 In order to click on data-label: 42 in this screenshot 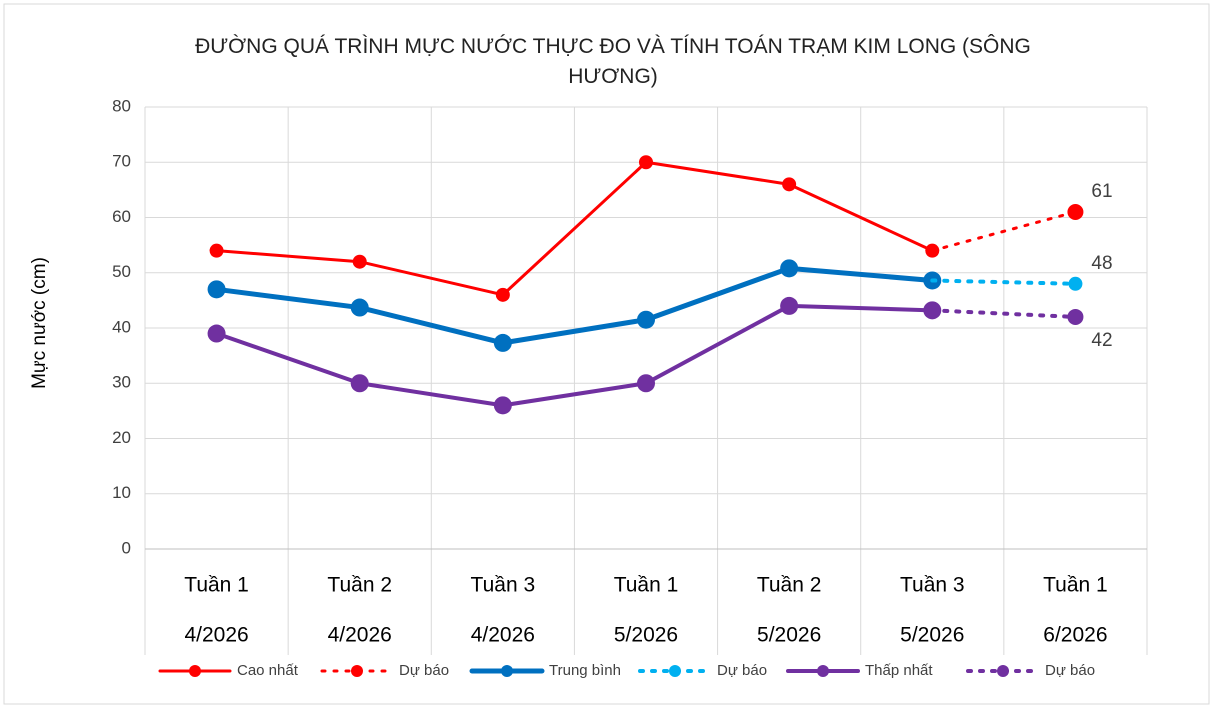, I will do `click(1101, 340)`.